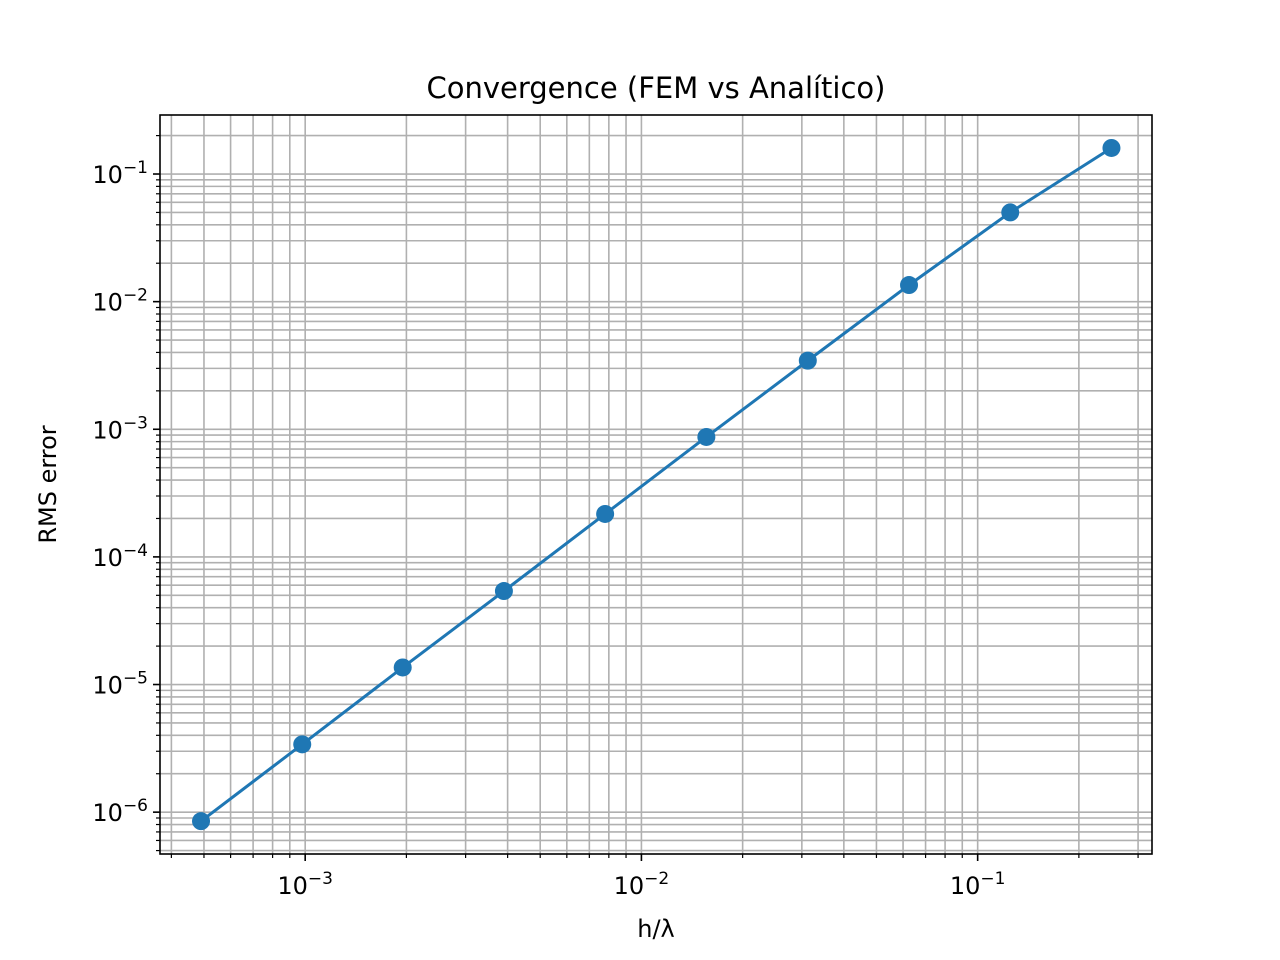 The width and height of the screenshot is (1280, 960). Describe the element at coordinates (120, 428) in the screenshot. I see `y-tick-label: 10⁻³` at that location.